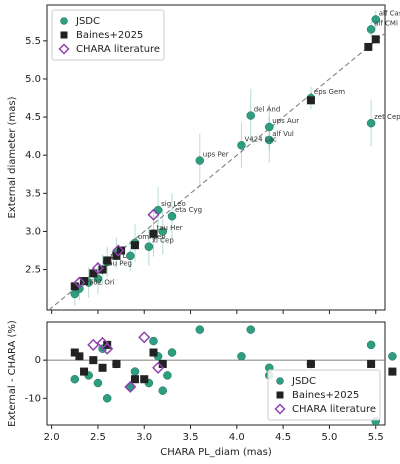 The width and height of the screenshot is (400, 464). What do you see at coordinates (389, 13) in the screenshot?
I see `point-label: alf Cas` at bounding box center [389, 13].